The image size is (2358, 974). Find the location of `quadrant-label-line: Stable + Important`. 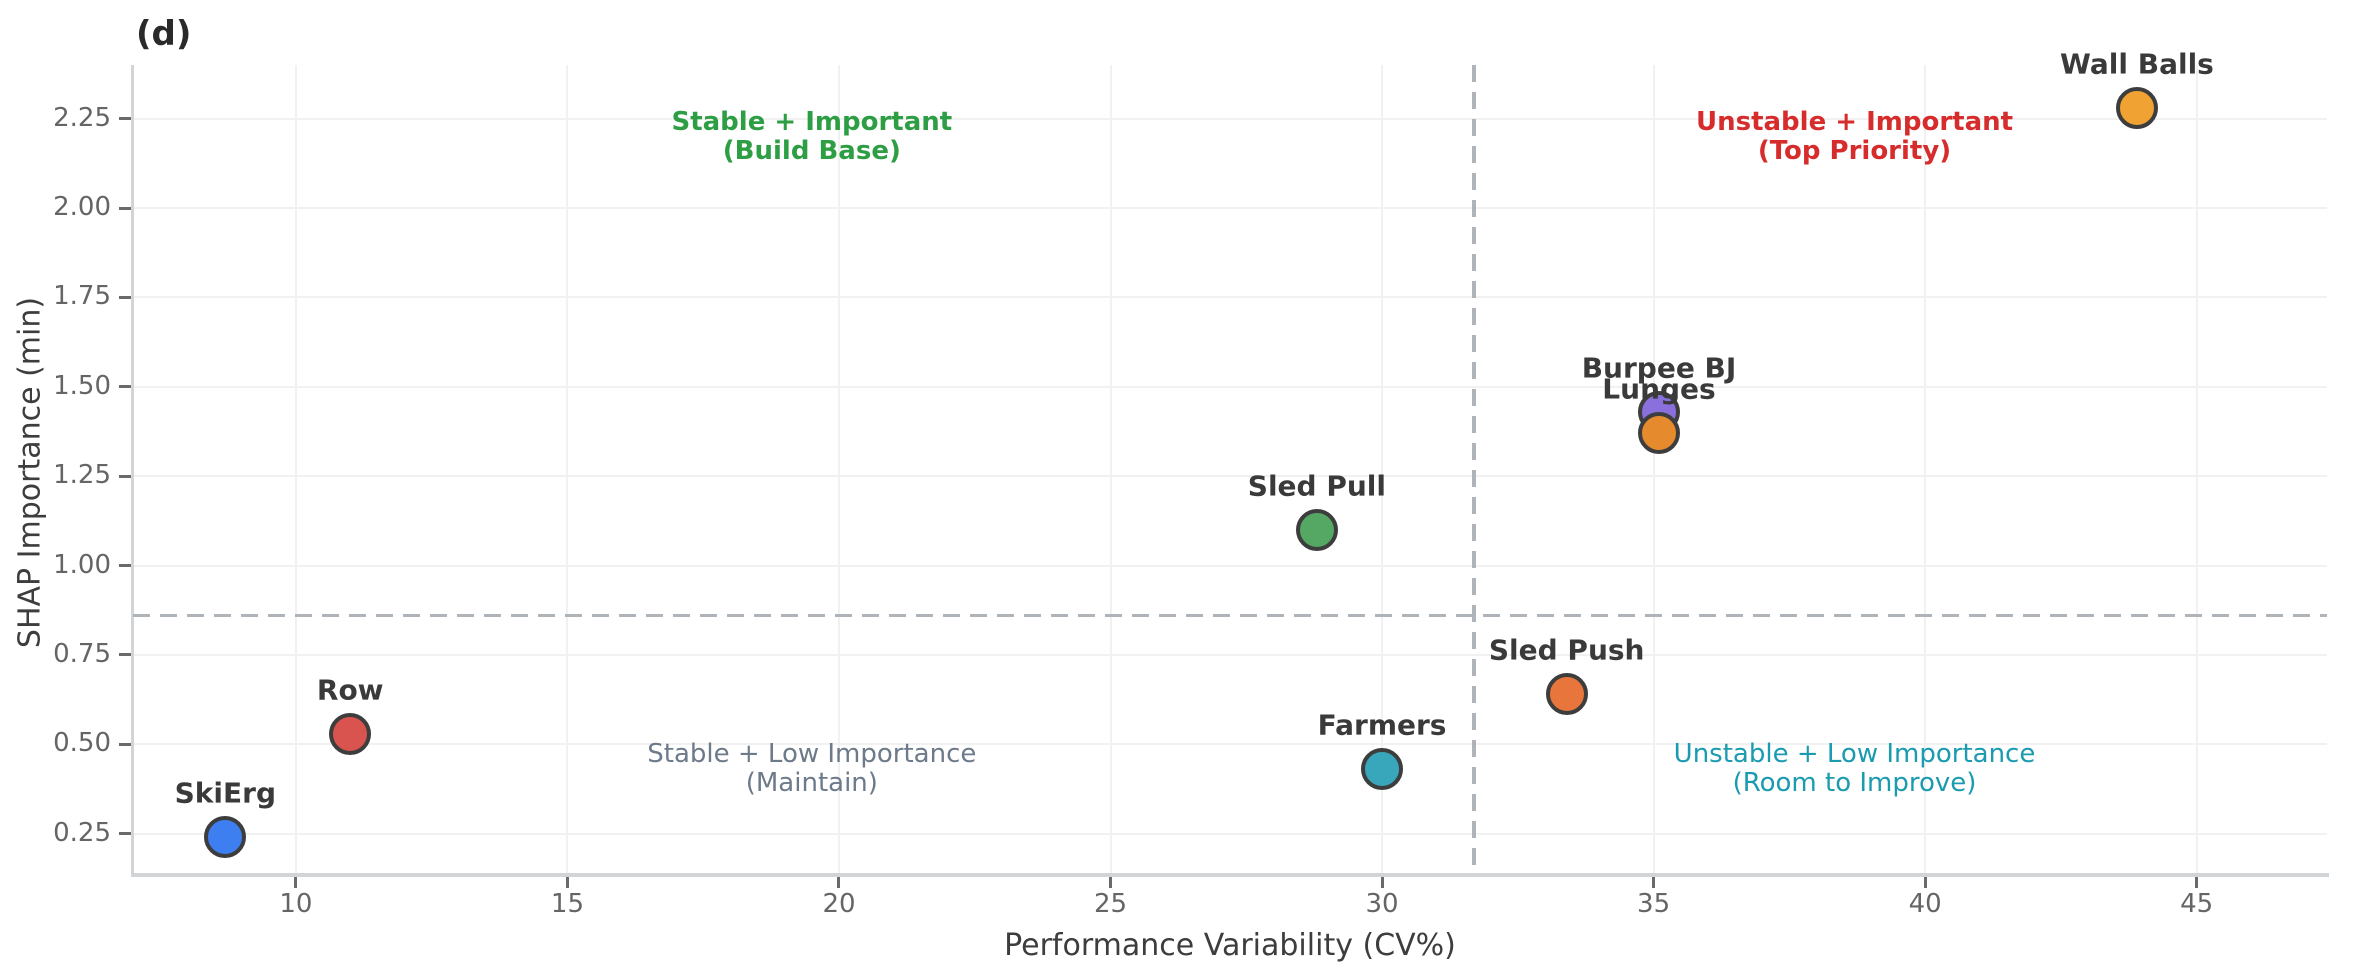

quadrant-label-line: Stable + Important is located at coordinates (812, 121).